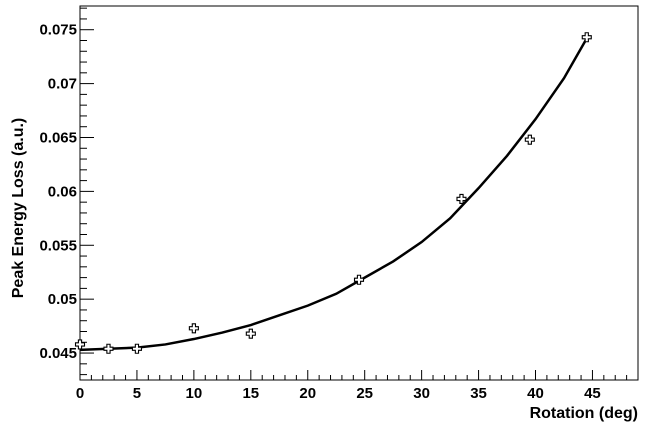 The image size is (649, 431). What do you see at coordinates (307, 393) in the screenshot?
I see `x-tick-label: 20` at bounding box center [307, 393].